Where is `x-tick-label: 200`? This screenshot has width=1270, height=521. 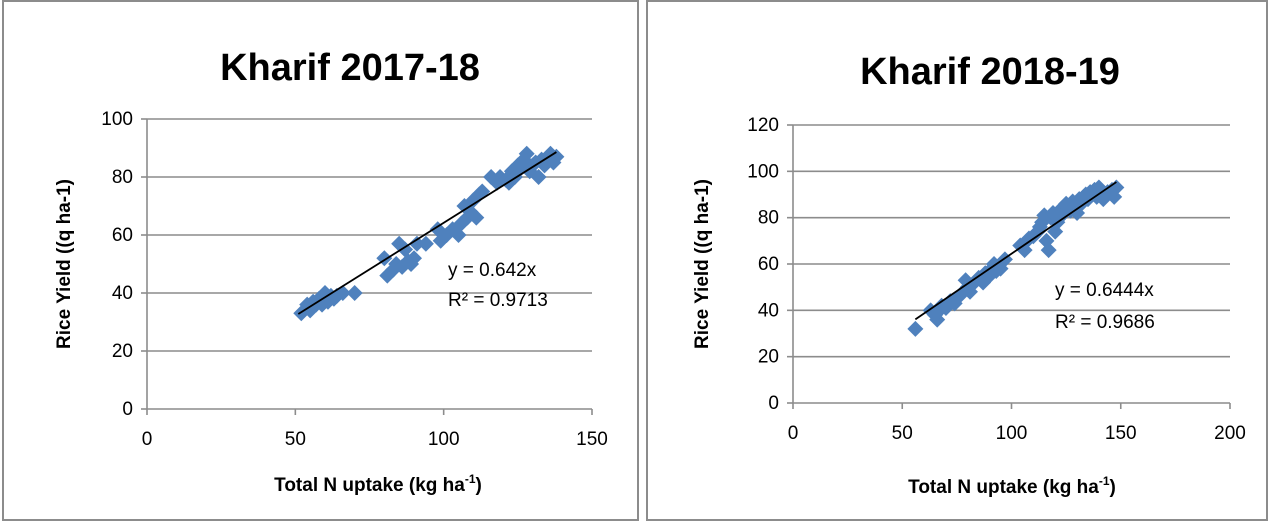 x-tick-label: 200 is located at coordinates (1230, 433).